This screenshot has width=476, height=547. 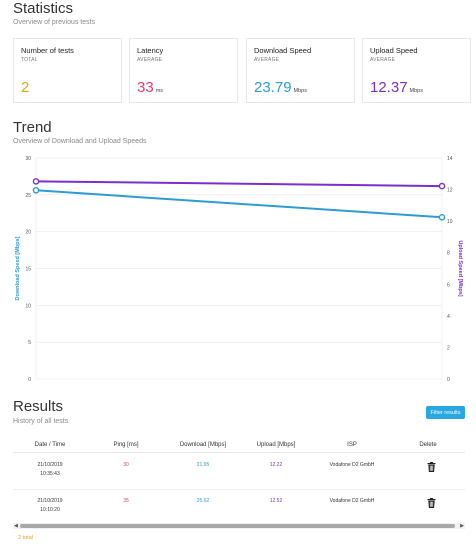 What do you see at coordinates (448, 380) in the screenshot?
I see `y2-tick-label: 0` at bounding box center [448, 380].